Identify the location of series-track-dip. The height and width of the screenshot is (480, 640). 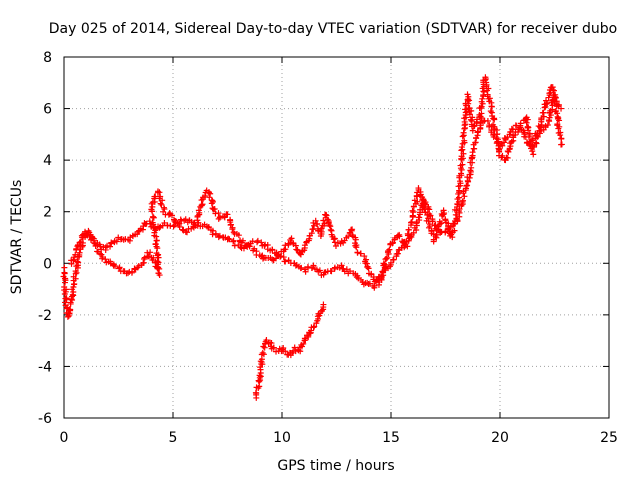
(289, 351).